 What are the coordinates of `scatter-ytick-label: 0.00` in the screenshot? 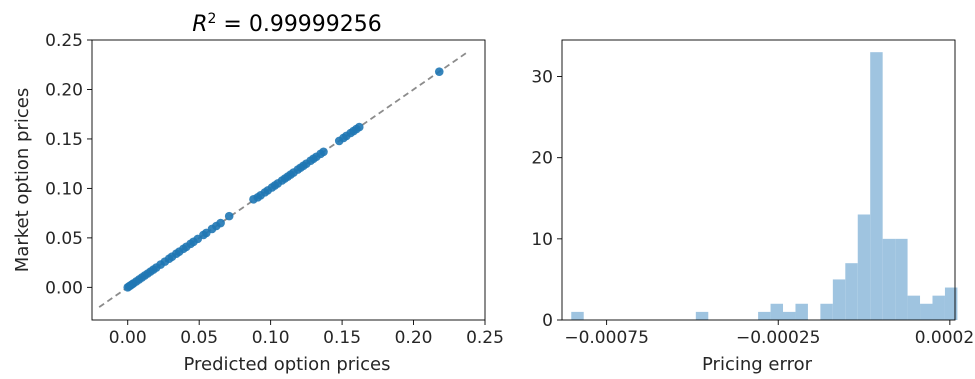 It's located at (64, 288).